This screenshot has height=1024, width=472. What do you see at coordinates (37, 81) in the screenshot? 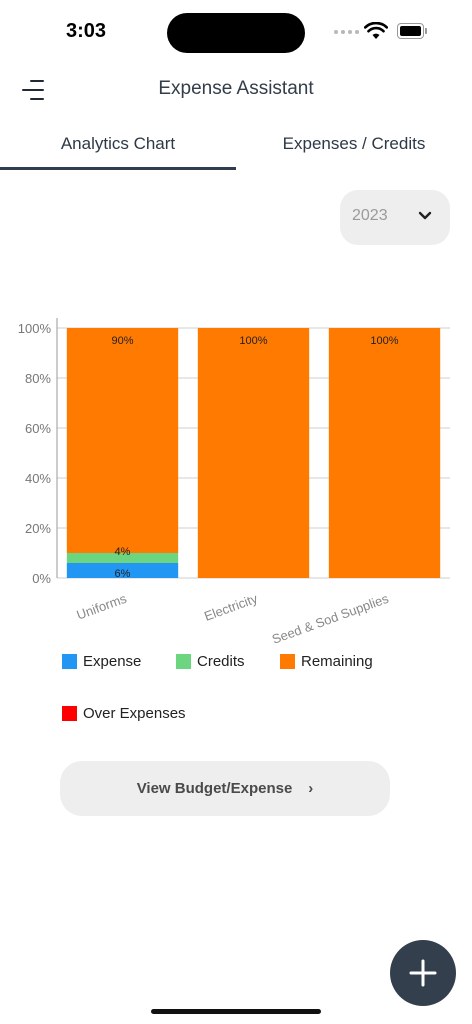
I see `menu-icon` at bounding box center [37, 81].